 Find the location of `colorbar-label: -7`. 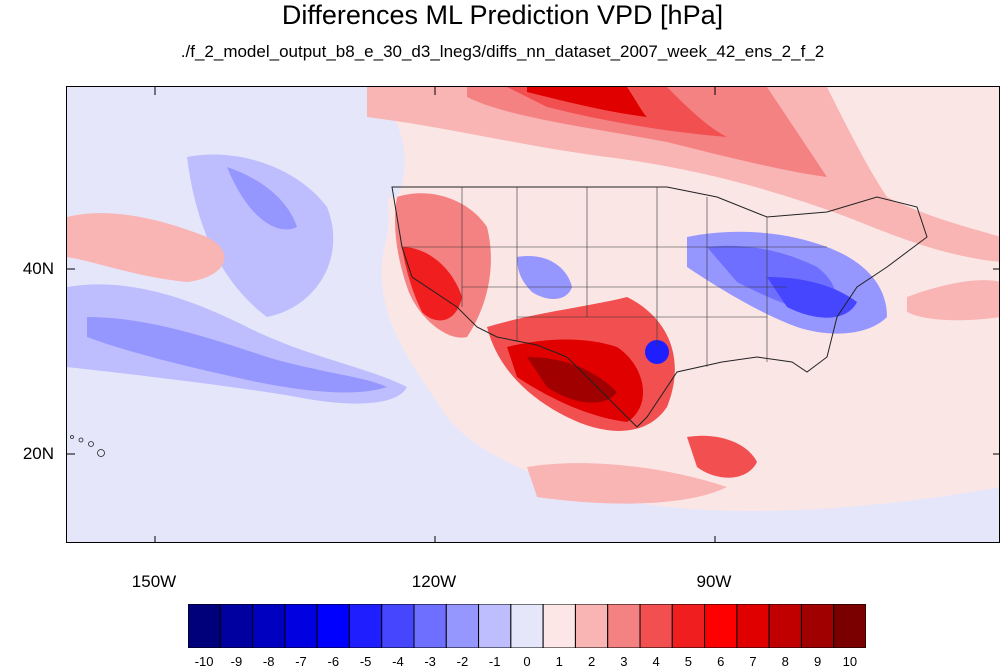

colorbar-label: -7 is located at coordinates (301, 661).